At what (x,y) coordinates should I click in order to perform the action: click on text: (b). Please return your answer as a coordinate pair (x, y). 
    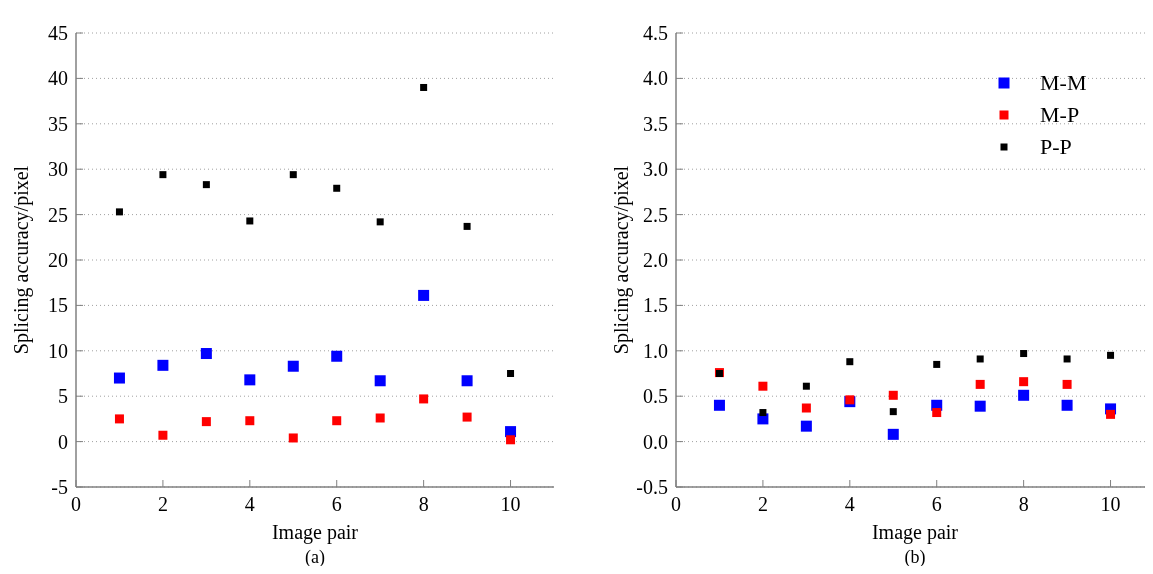
    Looking at the image, I should click on (915, 557).